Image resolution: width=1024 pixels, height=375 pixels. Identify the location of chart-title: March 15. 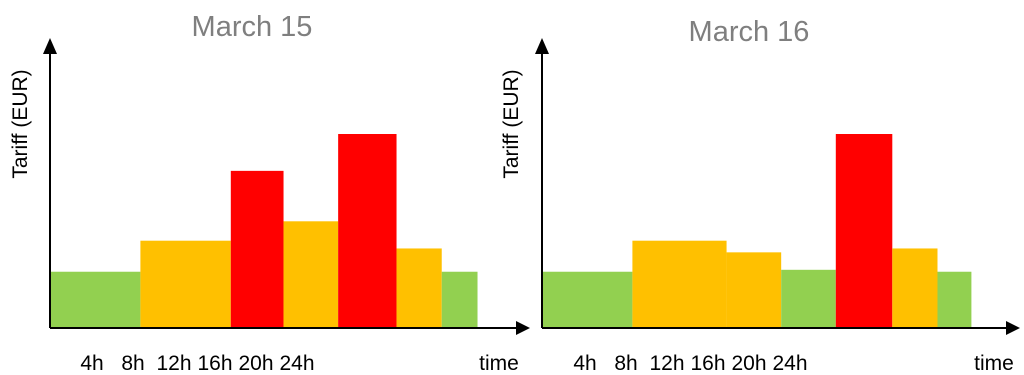
(252, 27).